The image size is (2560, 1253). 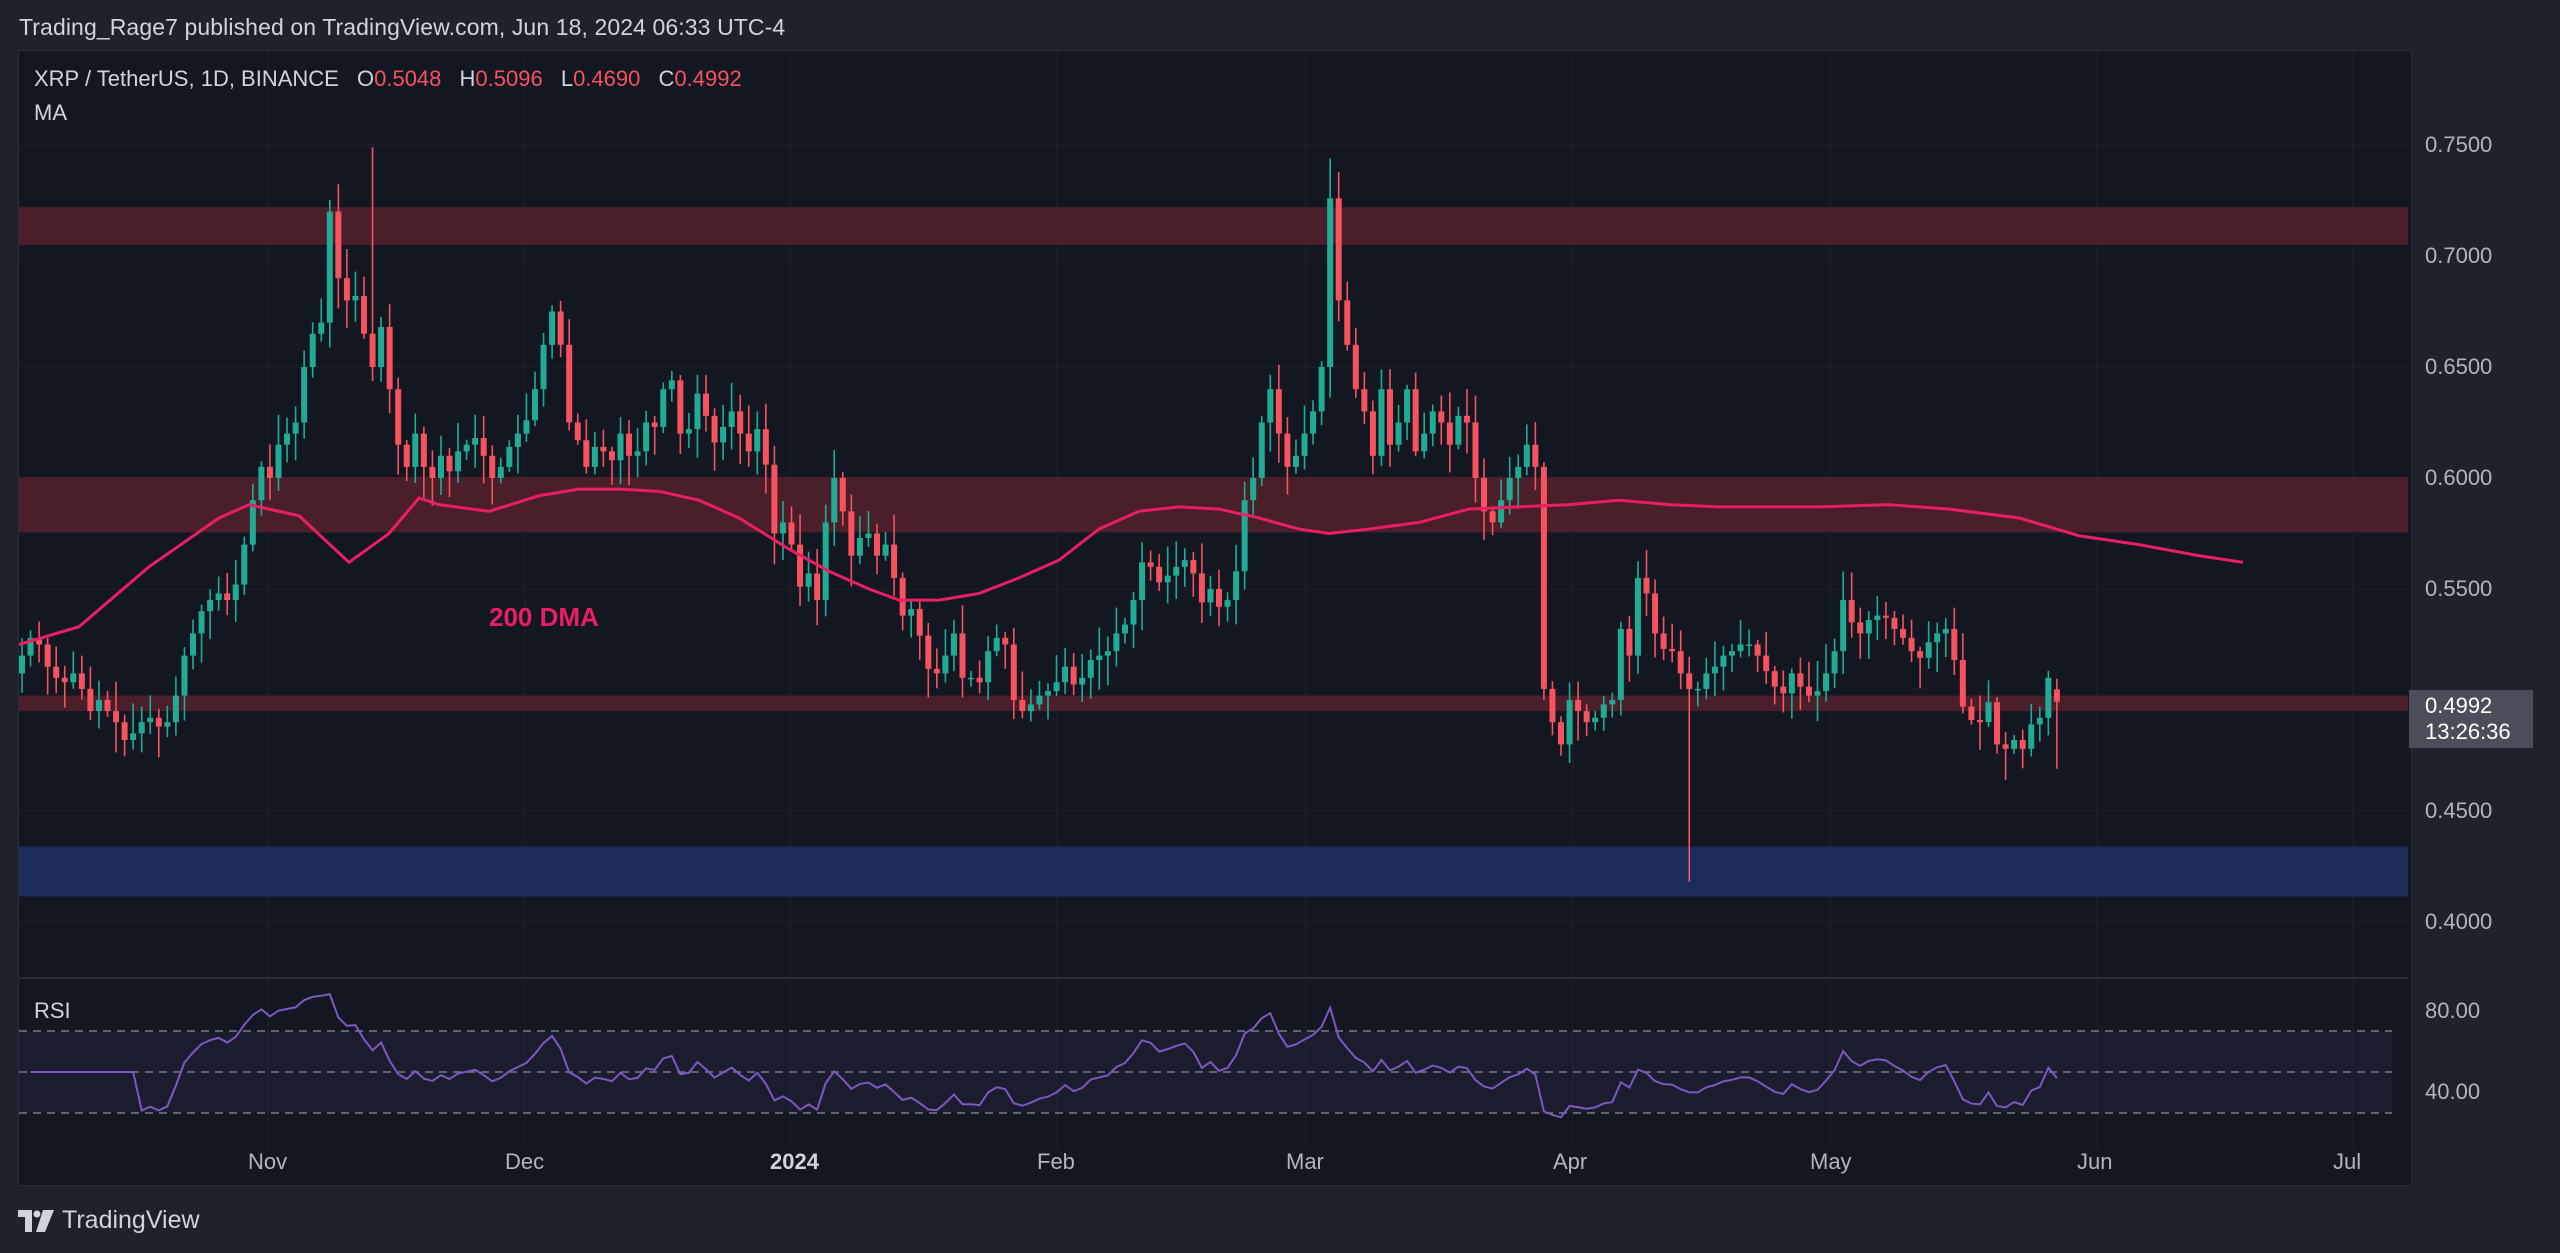 I want to click on price-tick: 0.7500, so click(x=2459, y=144).